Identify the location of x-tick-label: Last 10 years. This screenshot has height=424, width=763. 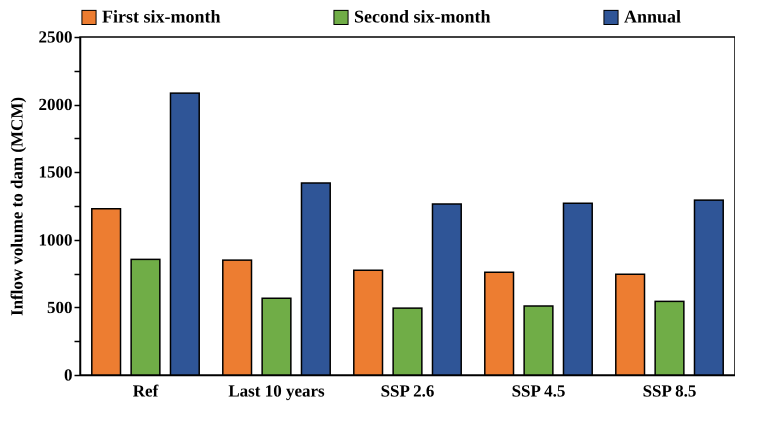
(277, 391).